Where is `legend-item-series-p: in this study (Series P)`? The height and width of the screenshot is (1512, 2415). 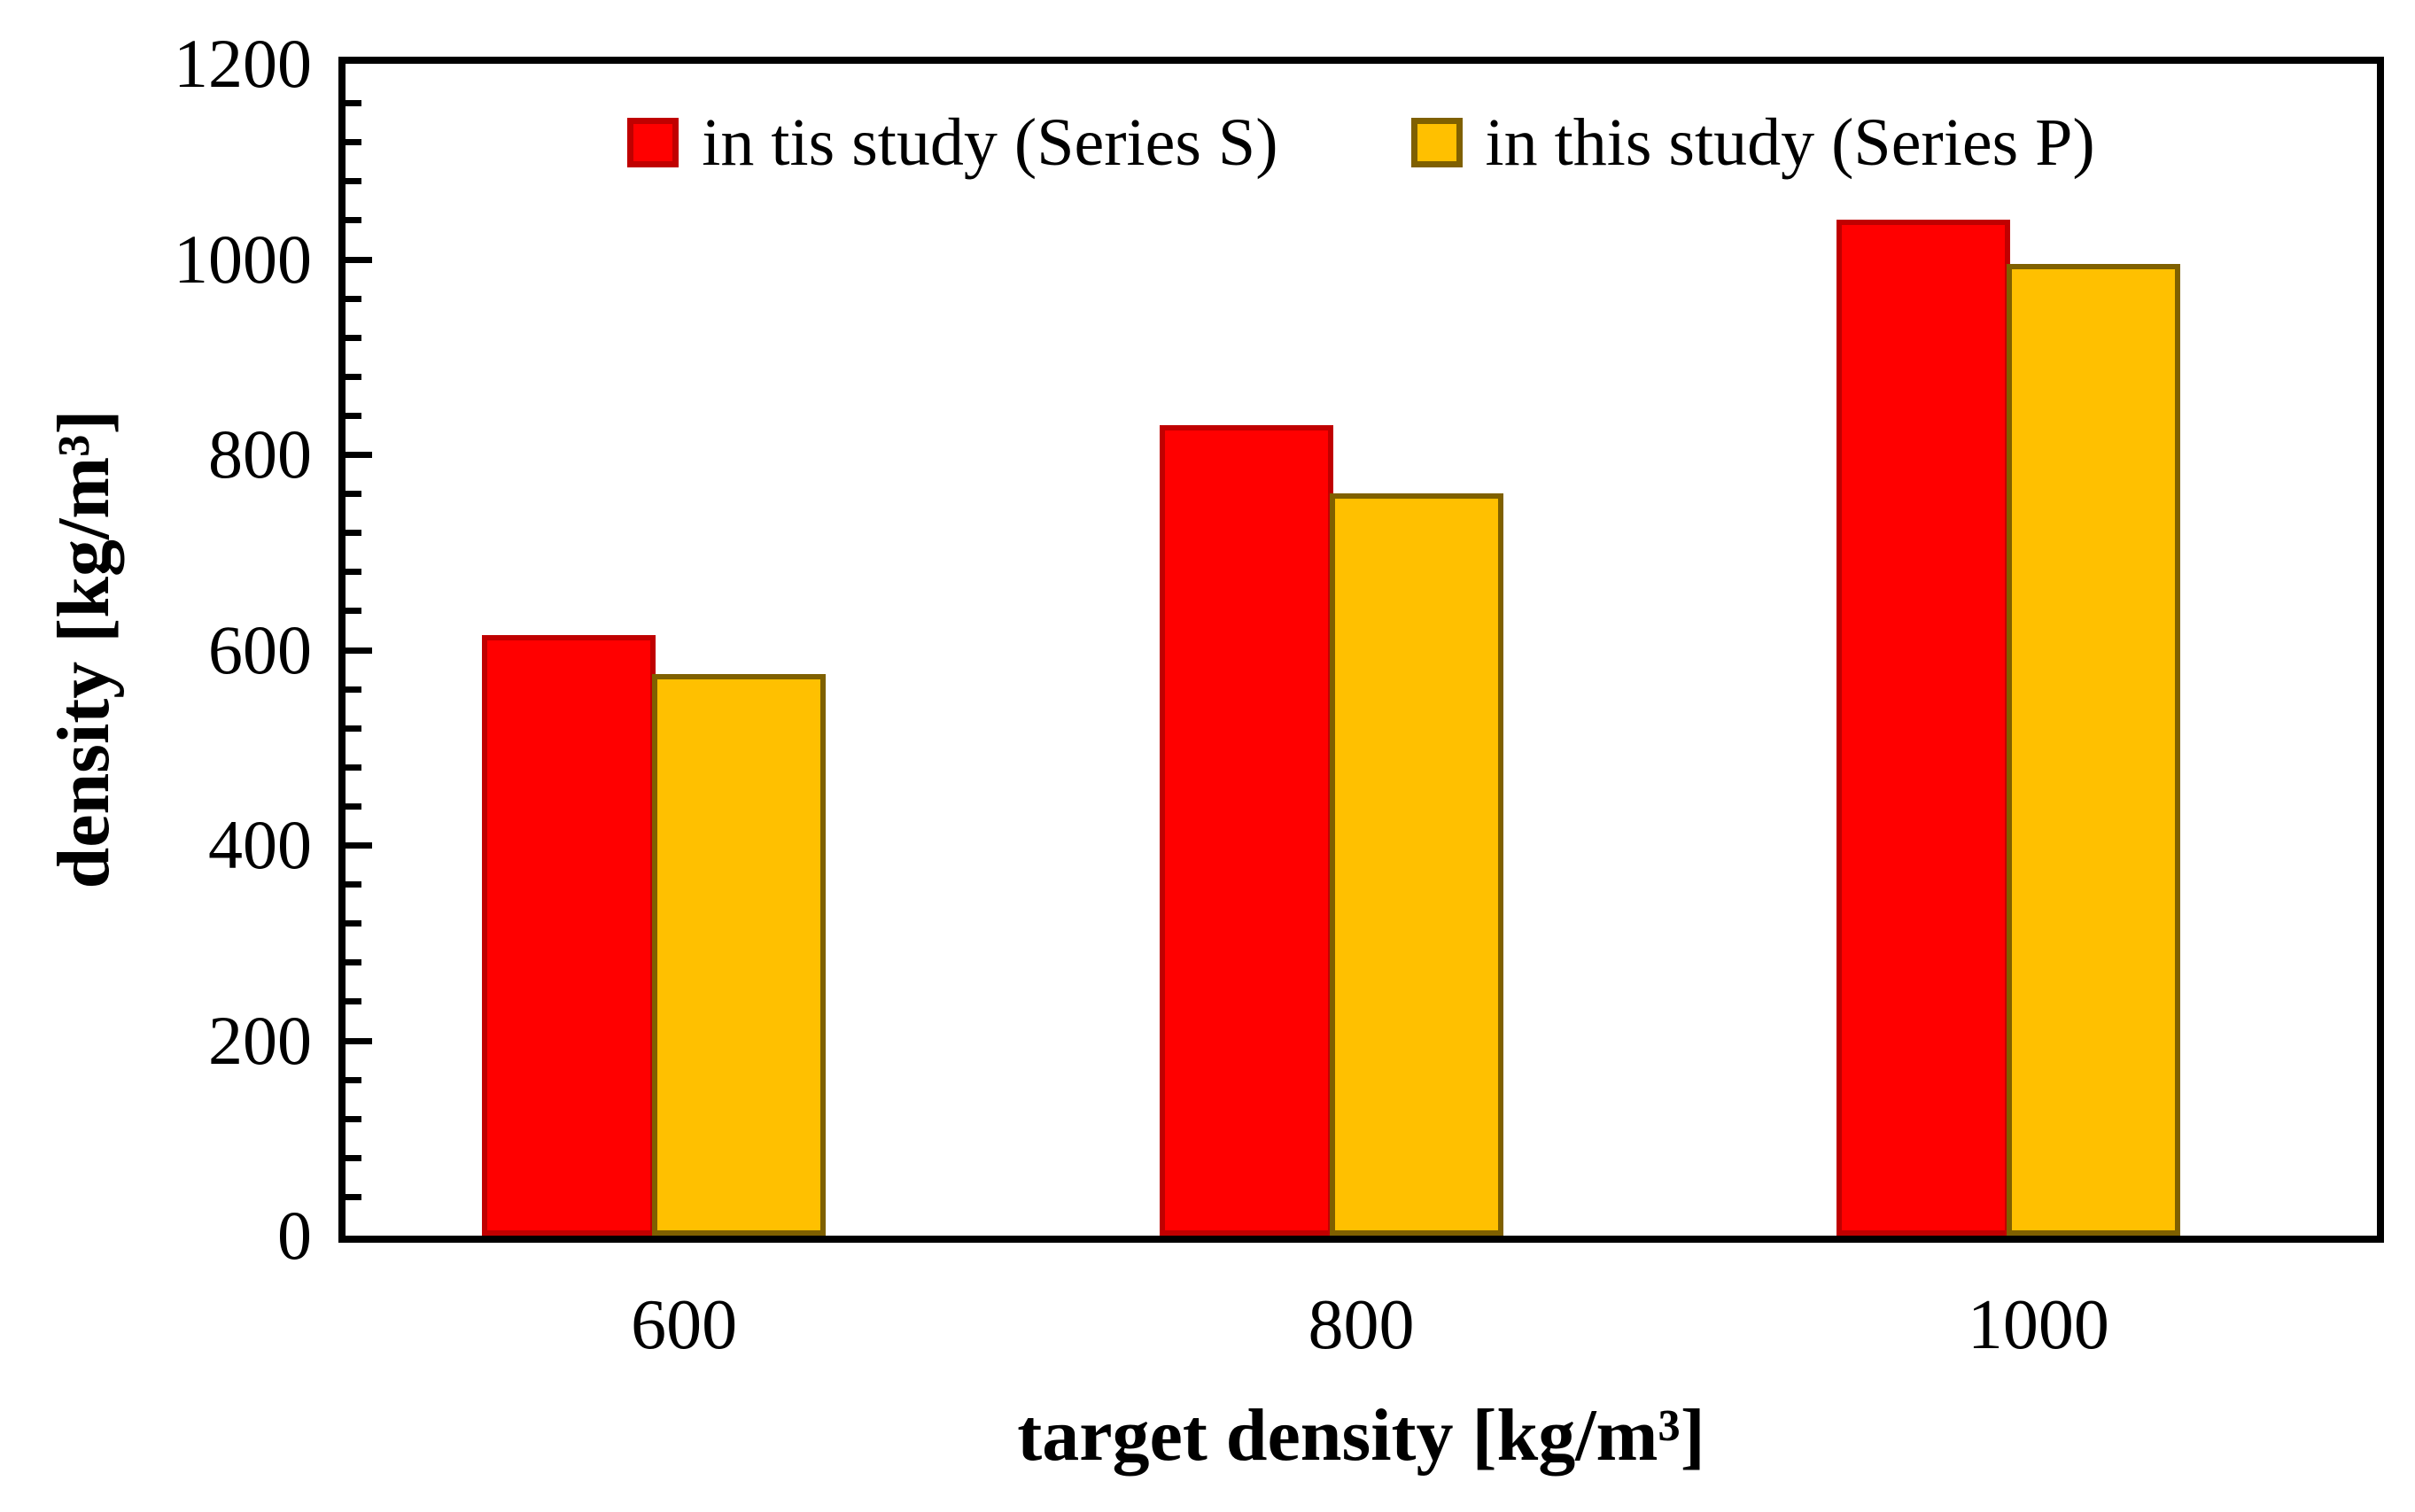 legend-item-series-p: in this study (Series P) is located at coordinates (1753, 142).